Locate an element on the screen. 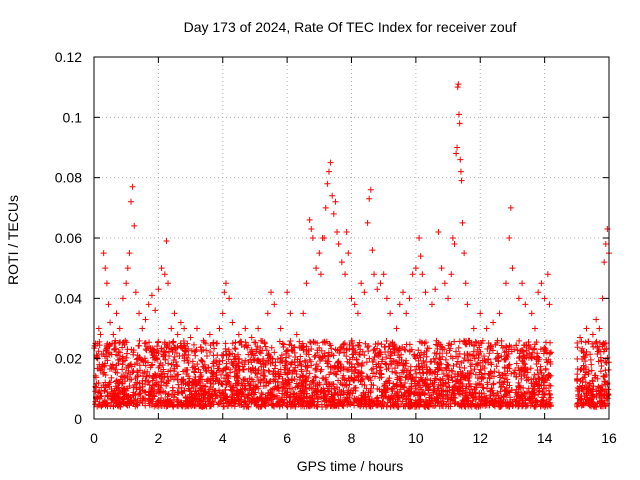  y-tick-label: 0.04 is located at coordinates (68, 298).